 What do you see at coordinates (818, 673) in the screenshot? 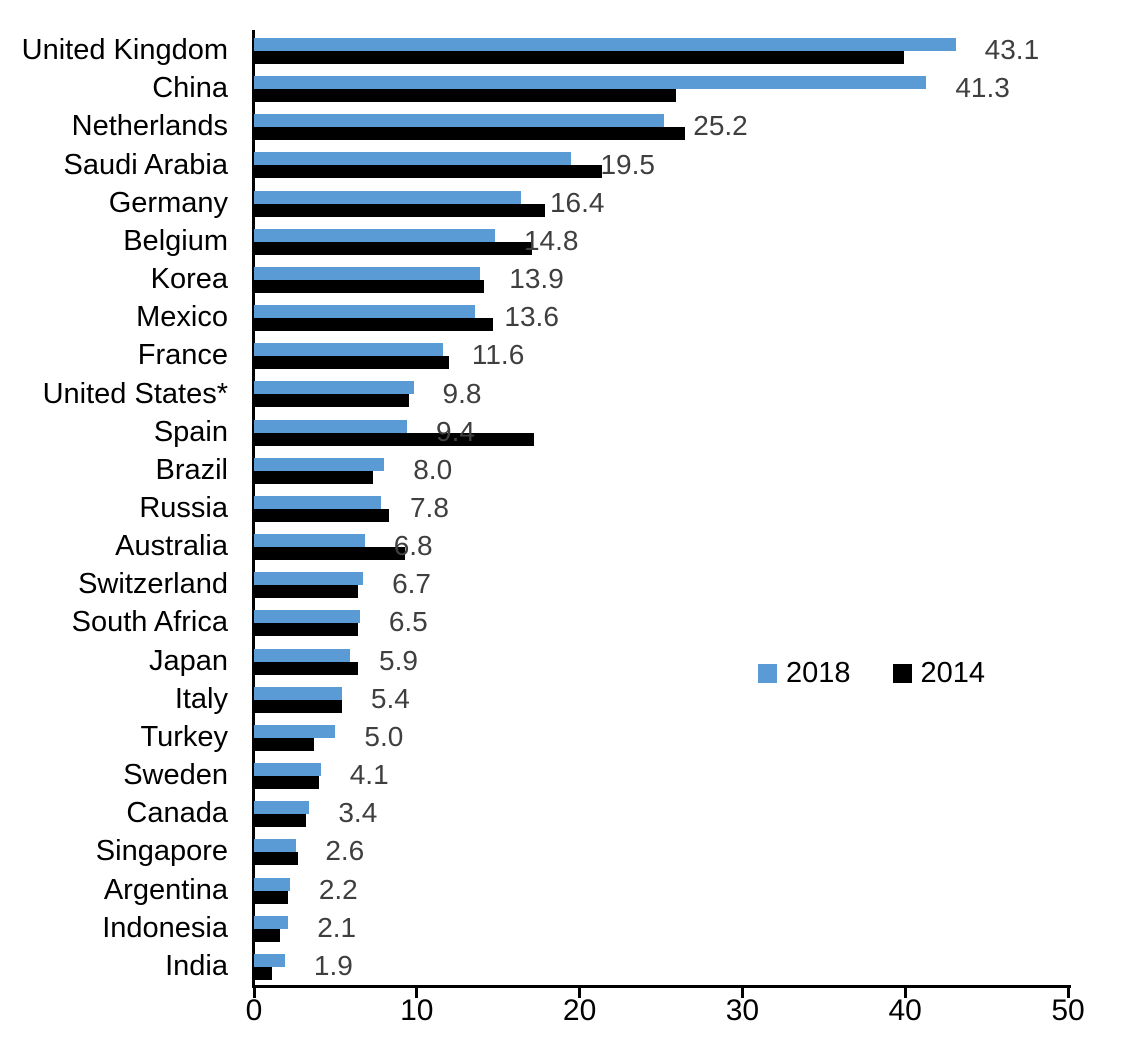
I see `legend-label-2018: 2018` at bounding box center [818, 673].